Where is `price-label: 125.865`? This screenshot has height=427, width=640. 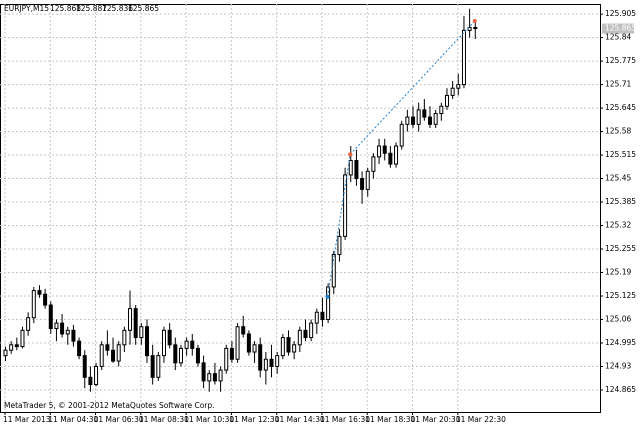 price-label: 125.865 is located at coordinates (620, 28).